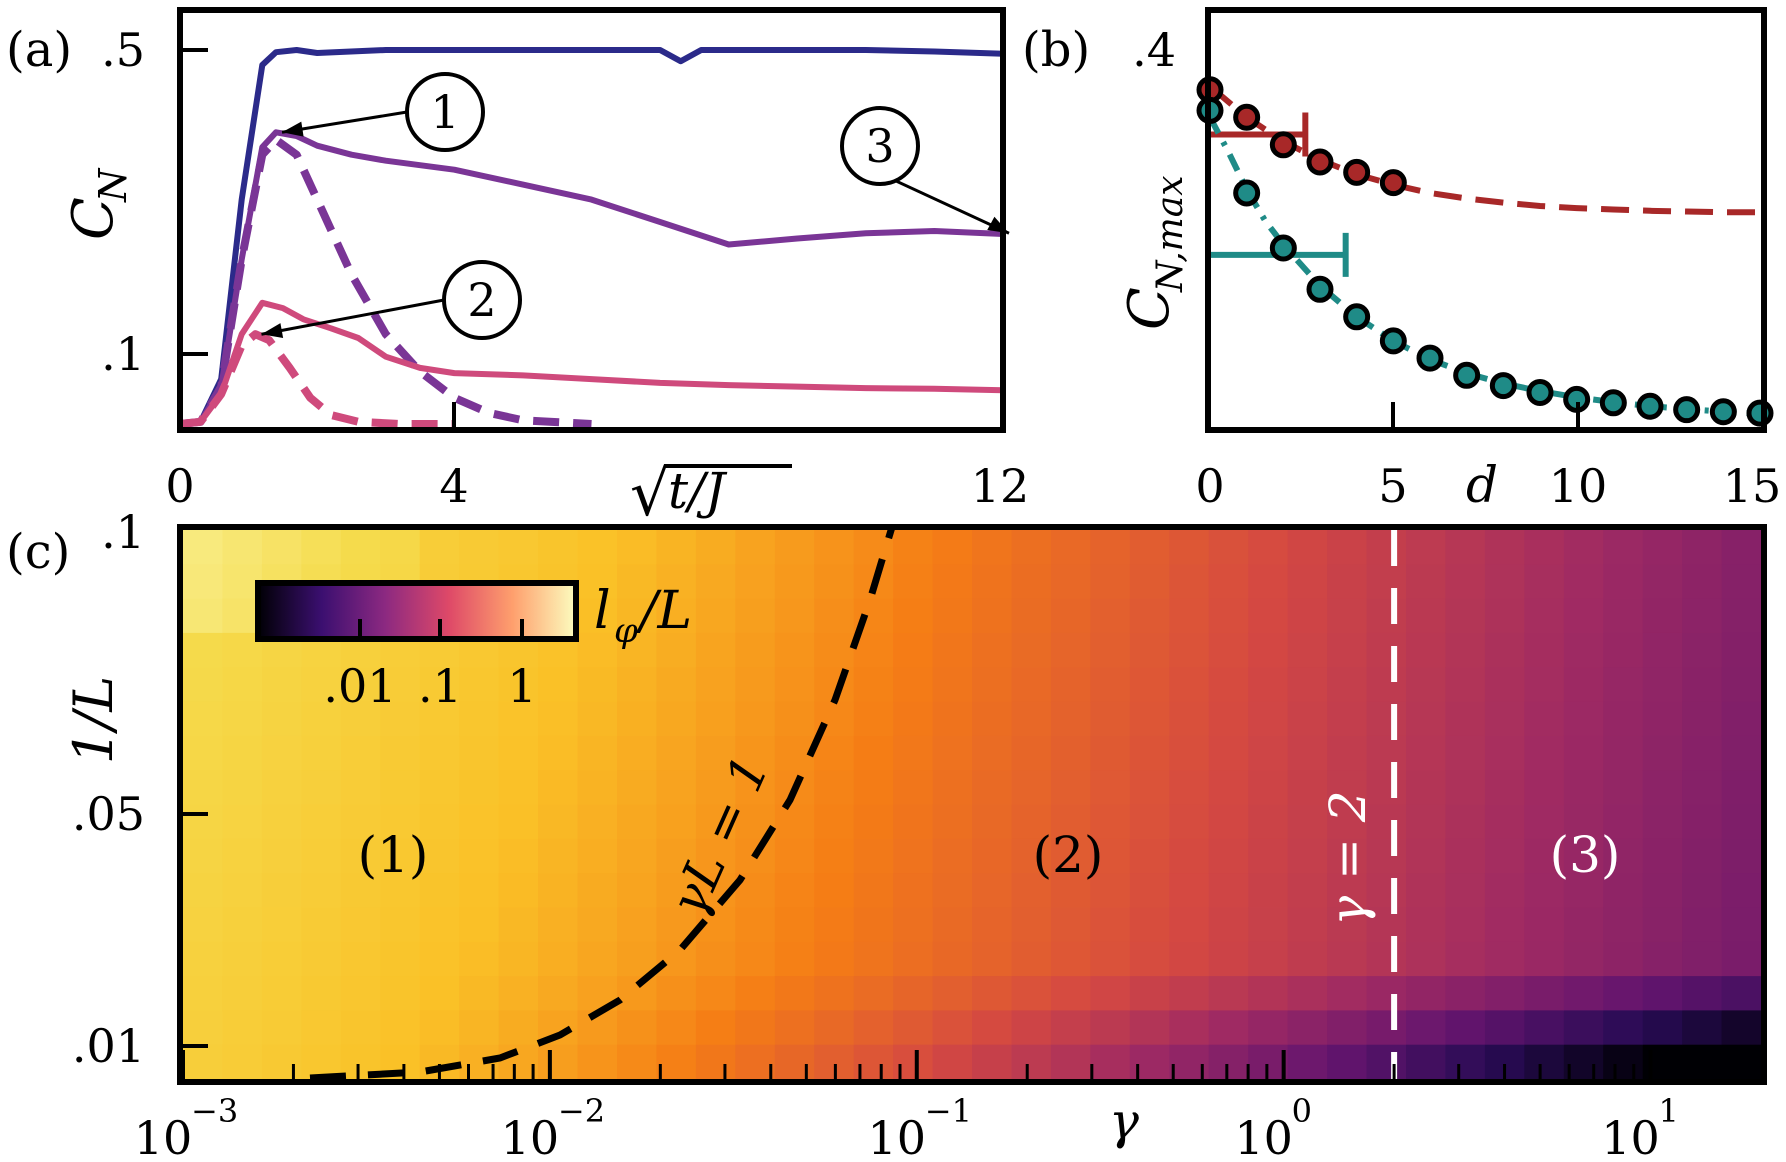  Describe the element at coordinates (393, 855) in the screenshot. I see `region-label: (1)` at that location.